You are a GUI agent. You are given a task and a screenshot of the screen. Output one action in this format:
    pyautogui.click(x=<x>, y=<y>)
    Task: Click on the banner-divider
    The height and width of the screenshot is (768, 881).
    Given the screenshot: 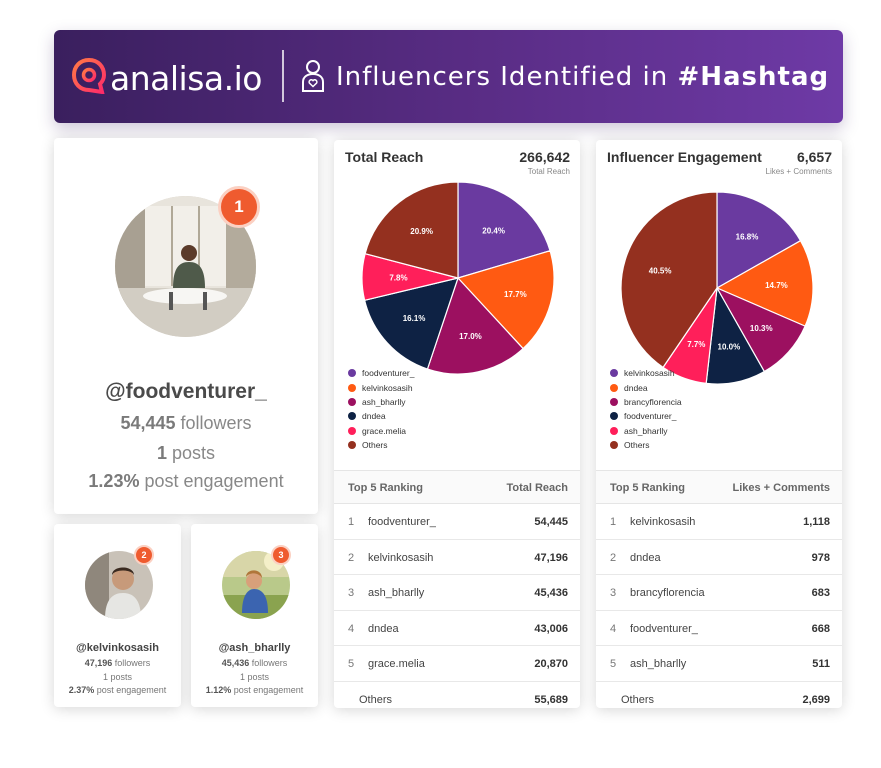 What is the action you would take?
    pyautogui.click(x=283, y=76)
    